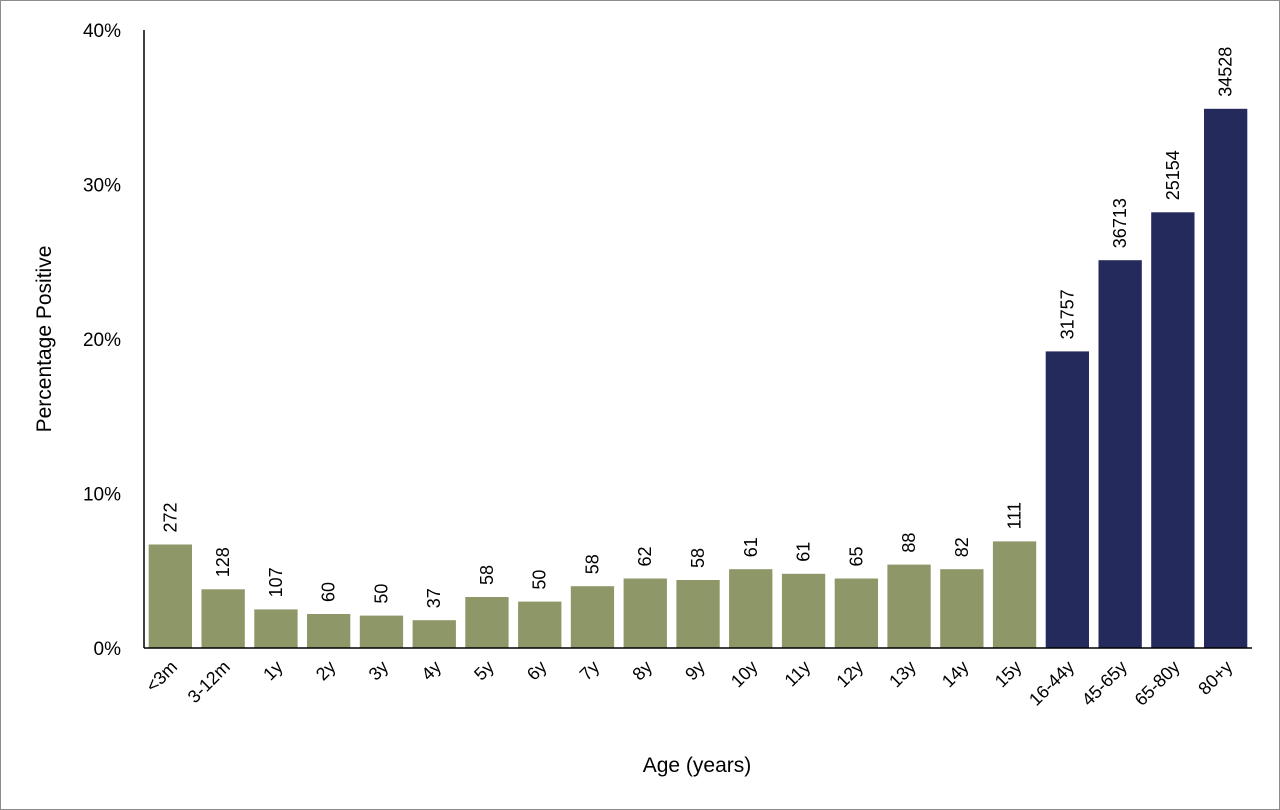 The width and height of the screenshot is (1280, 810). Describe the element at coordinates (1157, 683) in the screenshot. I see `x-tick-label-19: 65-80y` at that location.